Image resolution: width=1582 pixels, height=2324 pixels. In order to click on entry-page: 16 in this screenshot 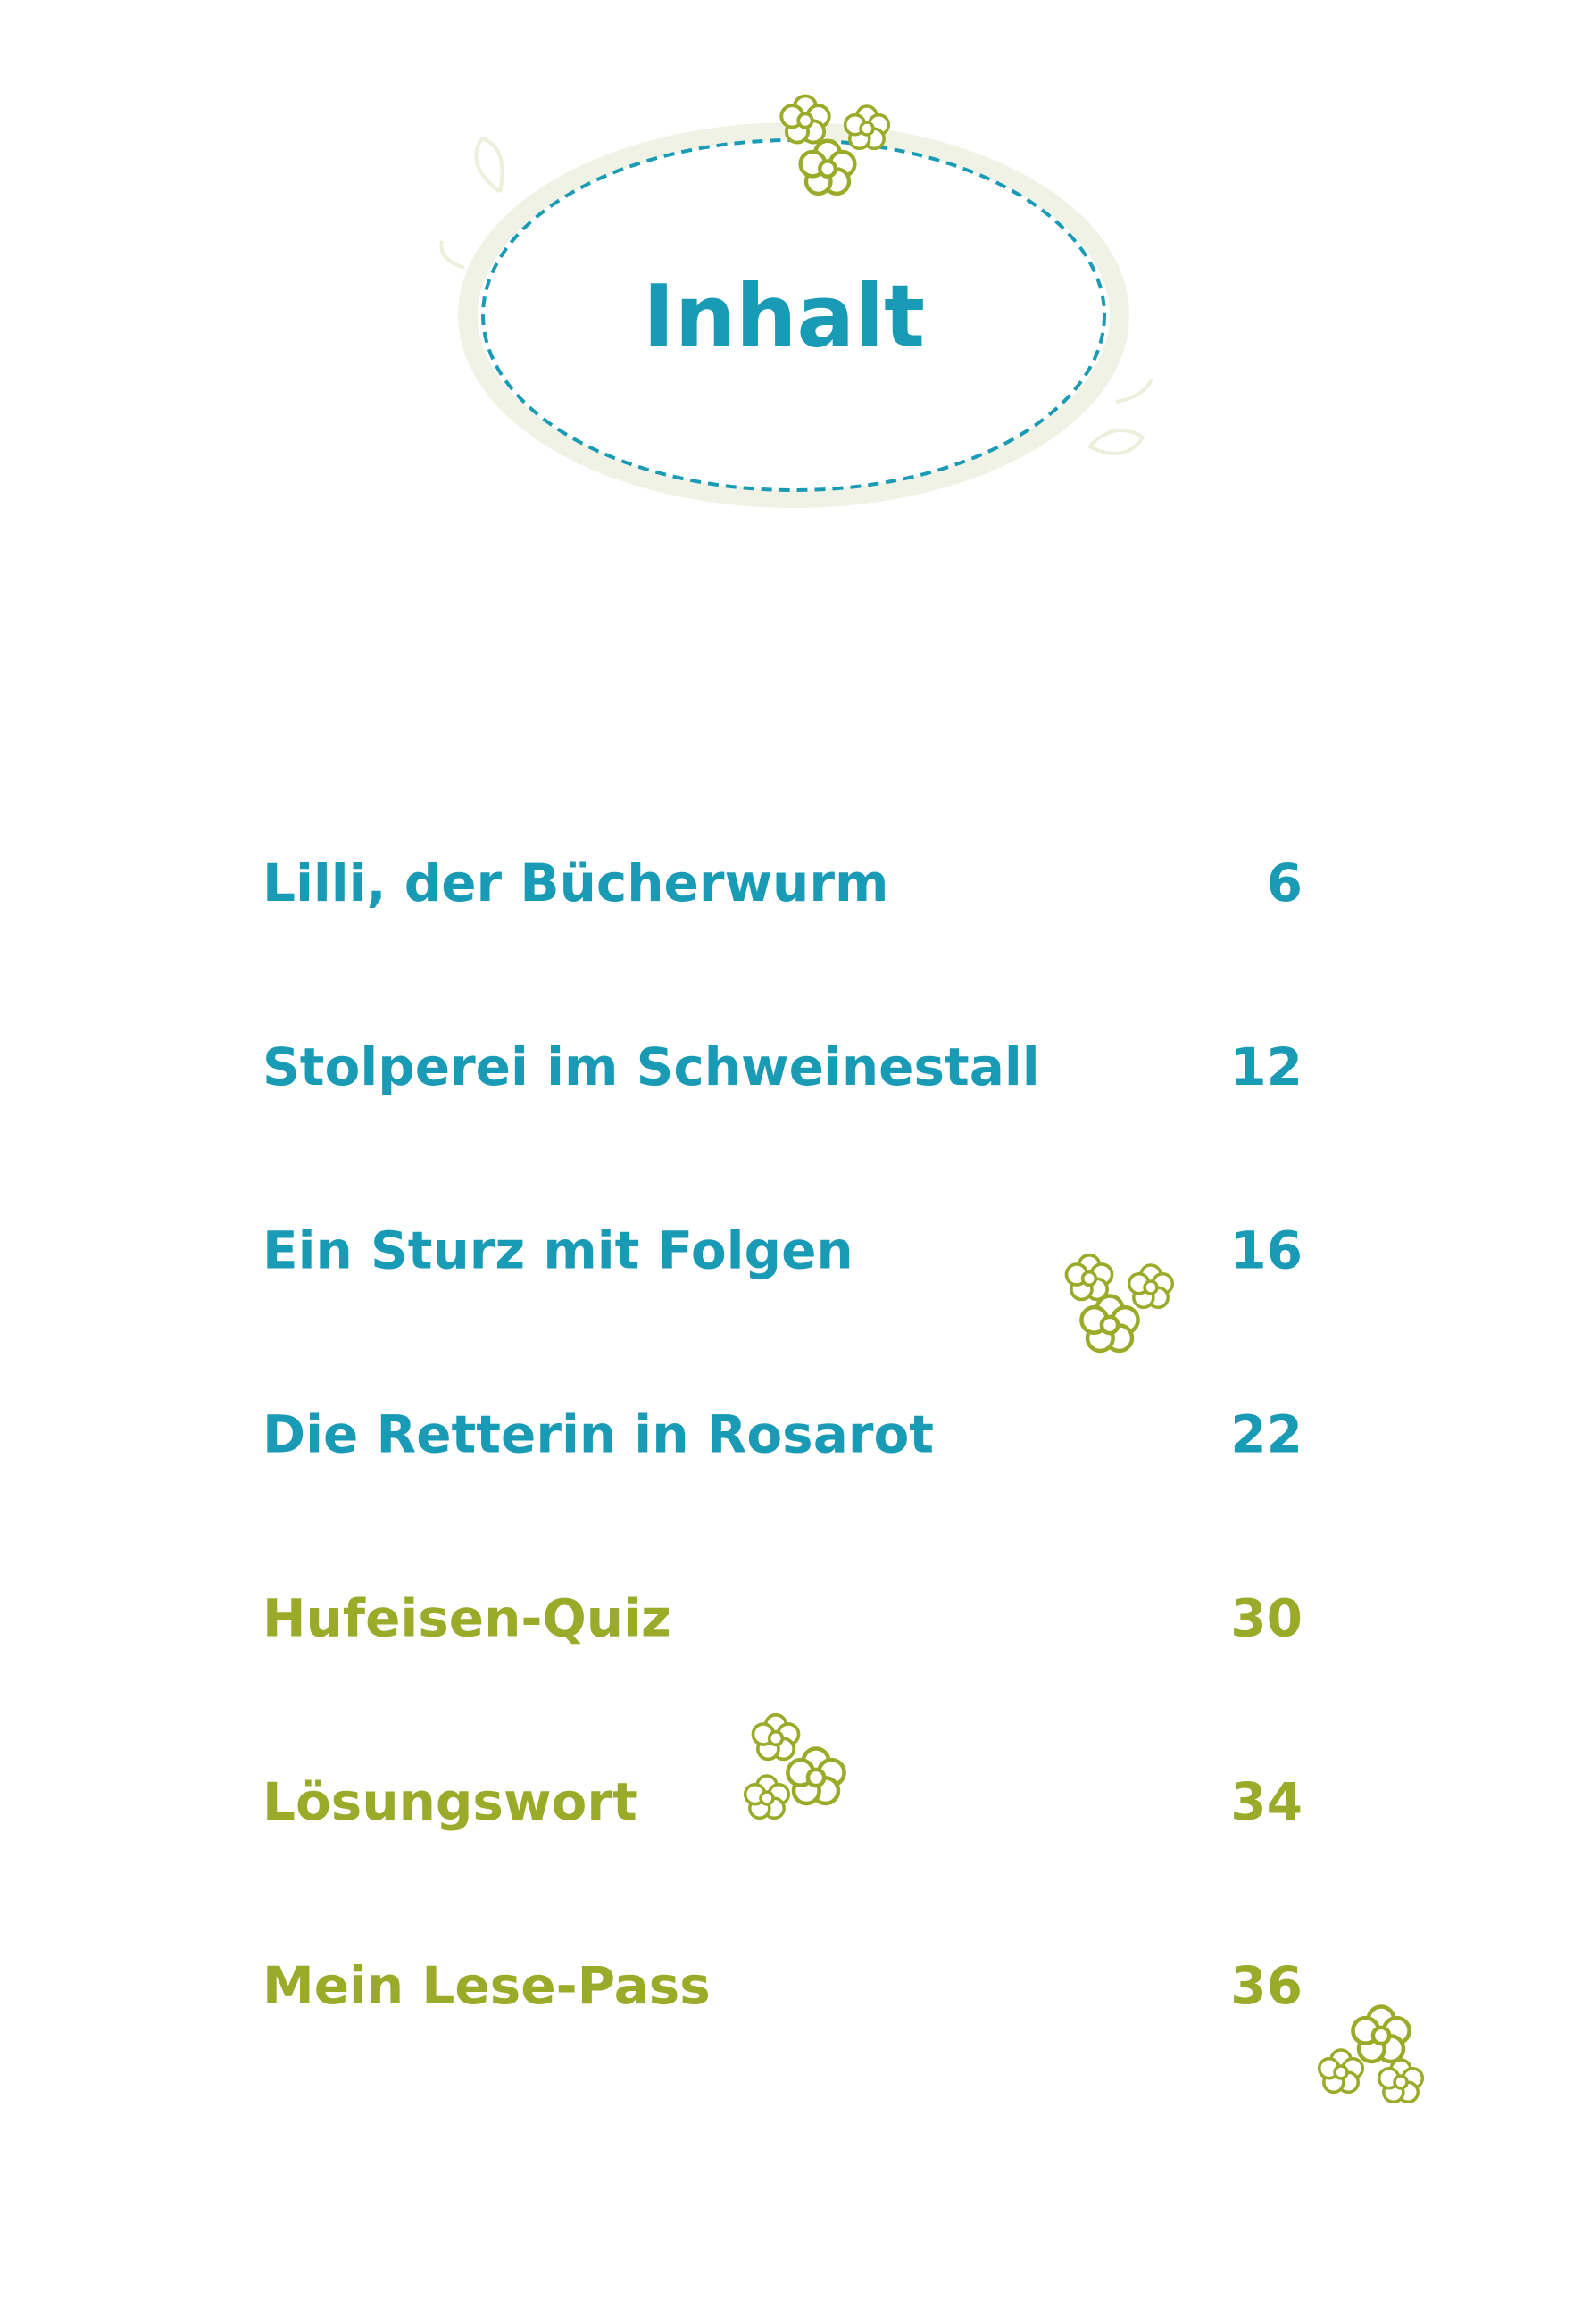, I will do `click(1266, 1250)`.